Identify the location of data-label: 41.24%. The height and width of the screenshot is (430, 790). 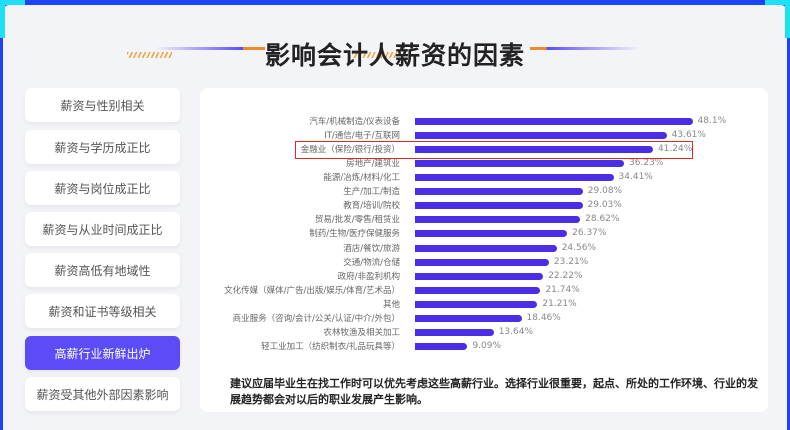
(675, 149).